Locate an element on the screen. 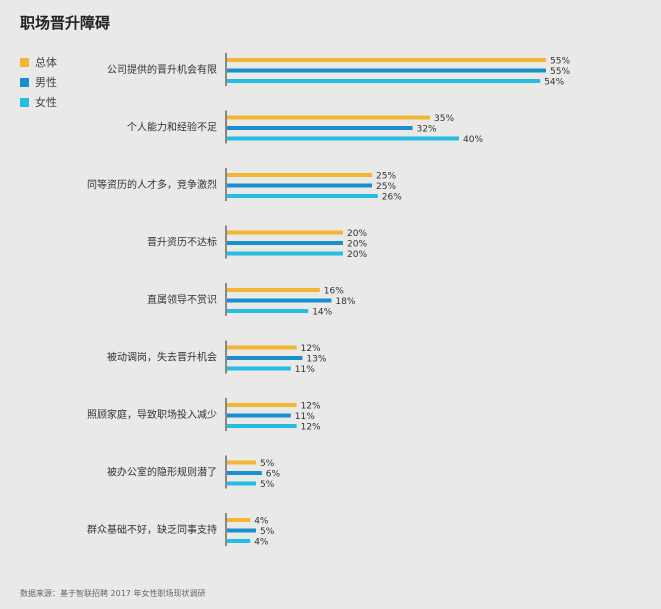  value-label-female: 12% is located at coordinates (311, 428).